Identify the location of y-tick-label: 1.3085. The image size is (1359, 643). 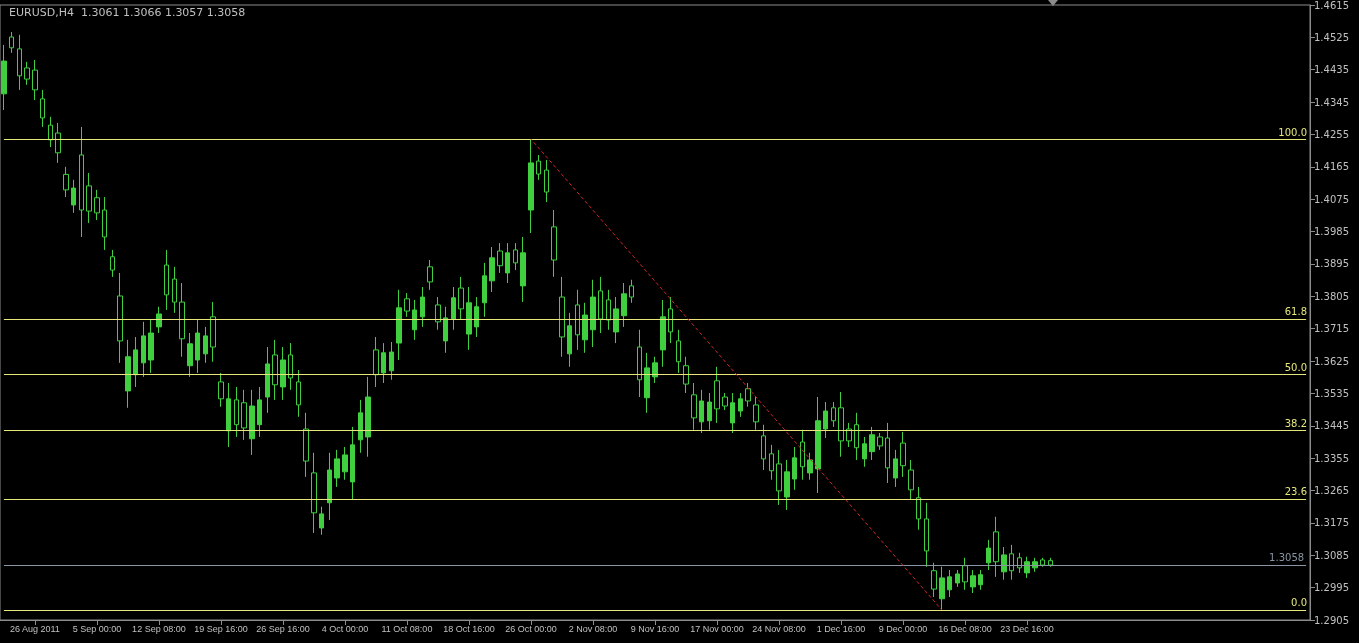
(1331, 555).